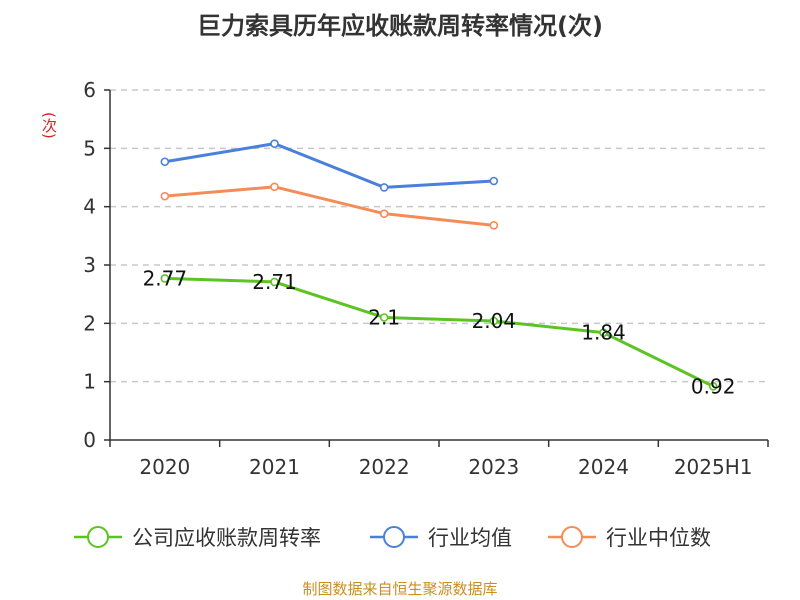 The width and height of the screenshot is (800, 600). I want to click on y-tick-label: 4, so click(89, 207).